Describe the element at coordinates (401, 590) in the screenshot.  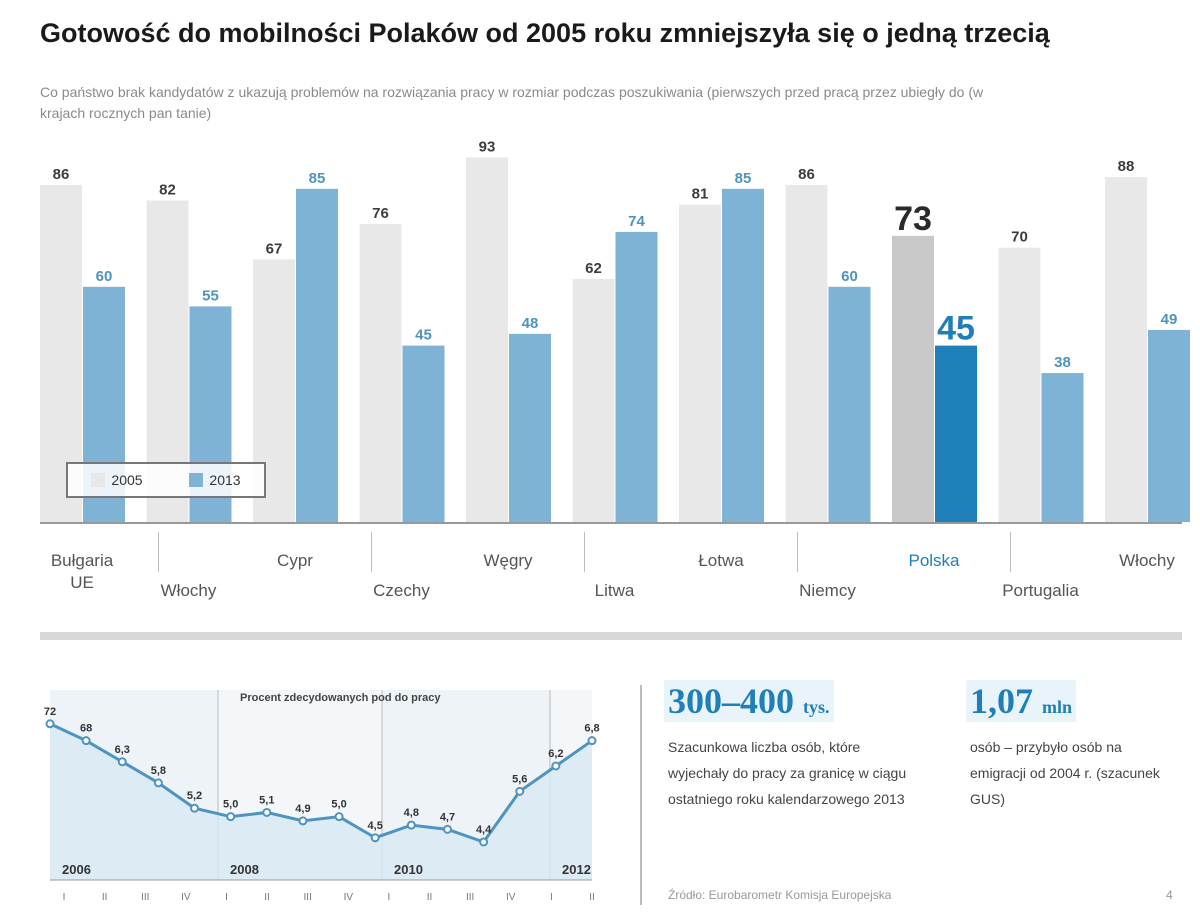
I see `category-label: Czechy` at that location.